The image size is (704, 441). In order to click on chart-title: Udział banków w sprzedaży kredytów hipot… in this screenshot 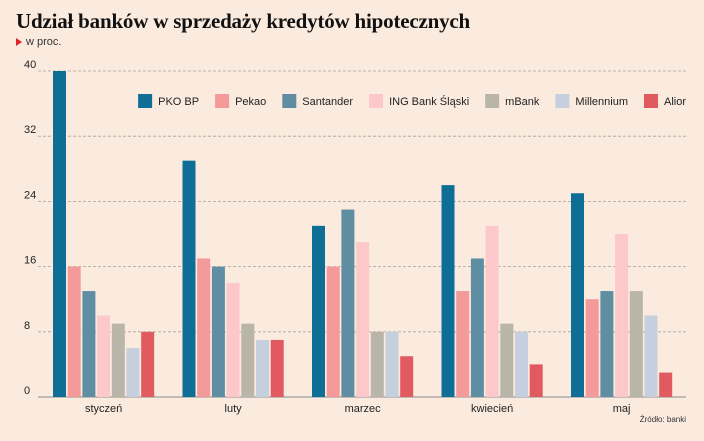, I will do `click(243, 21)`.